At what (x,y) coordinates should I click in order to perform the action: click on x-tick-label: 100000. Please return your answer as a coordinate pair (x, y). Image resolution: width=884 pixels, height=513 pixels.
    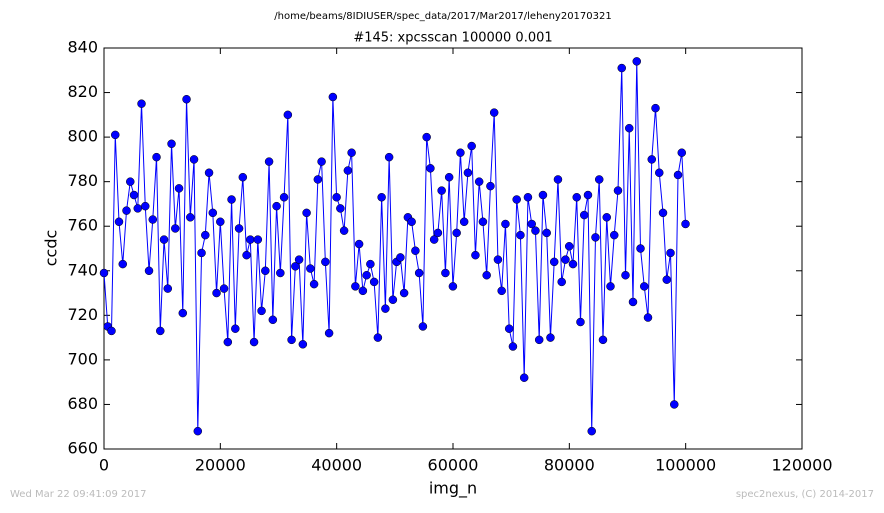
    Looking at the image, I should click on (685, 465).